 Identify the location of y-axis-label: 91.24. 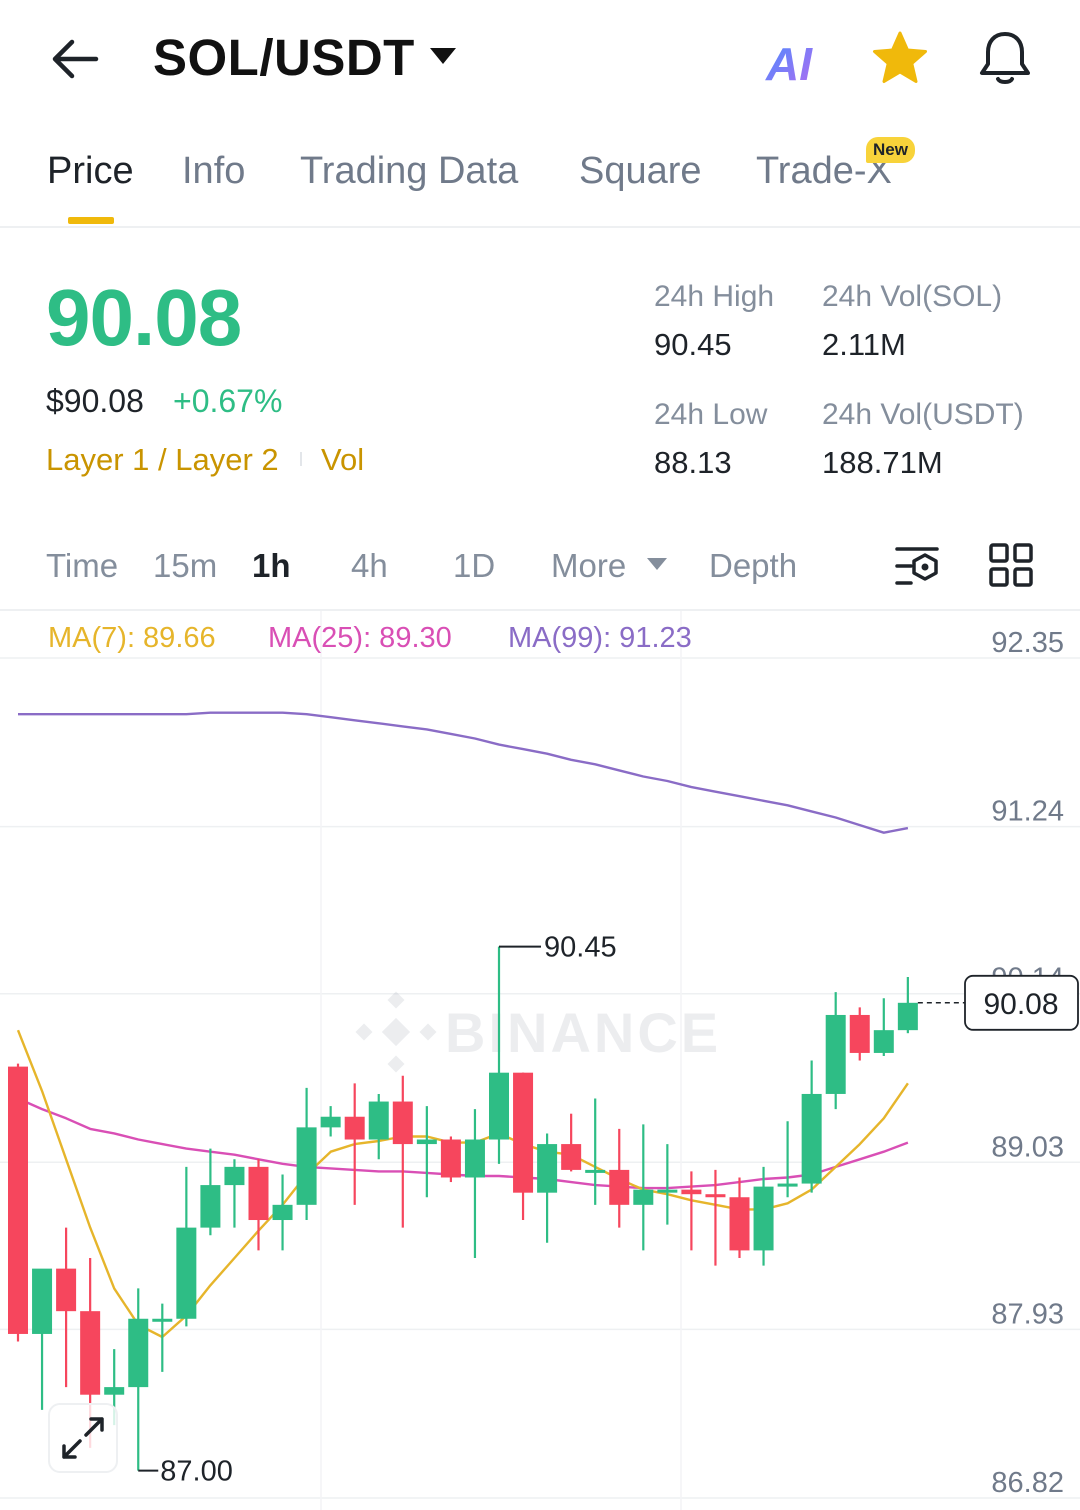
(1027, 812).